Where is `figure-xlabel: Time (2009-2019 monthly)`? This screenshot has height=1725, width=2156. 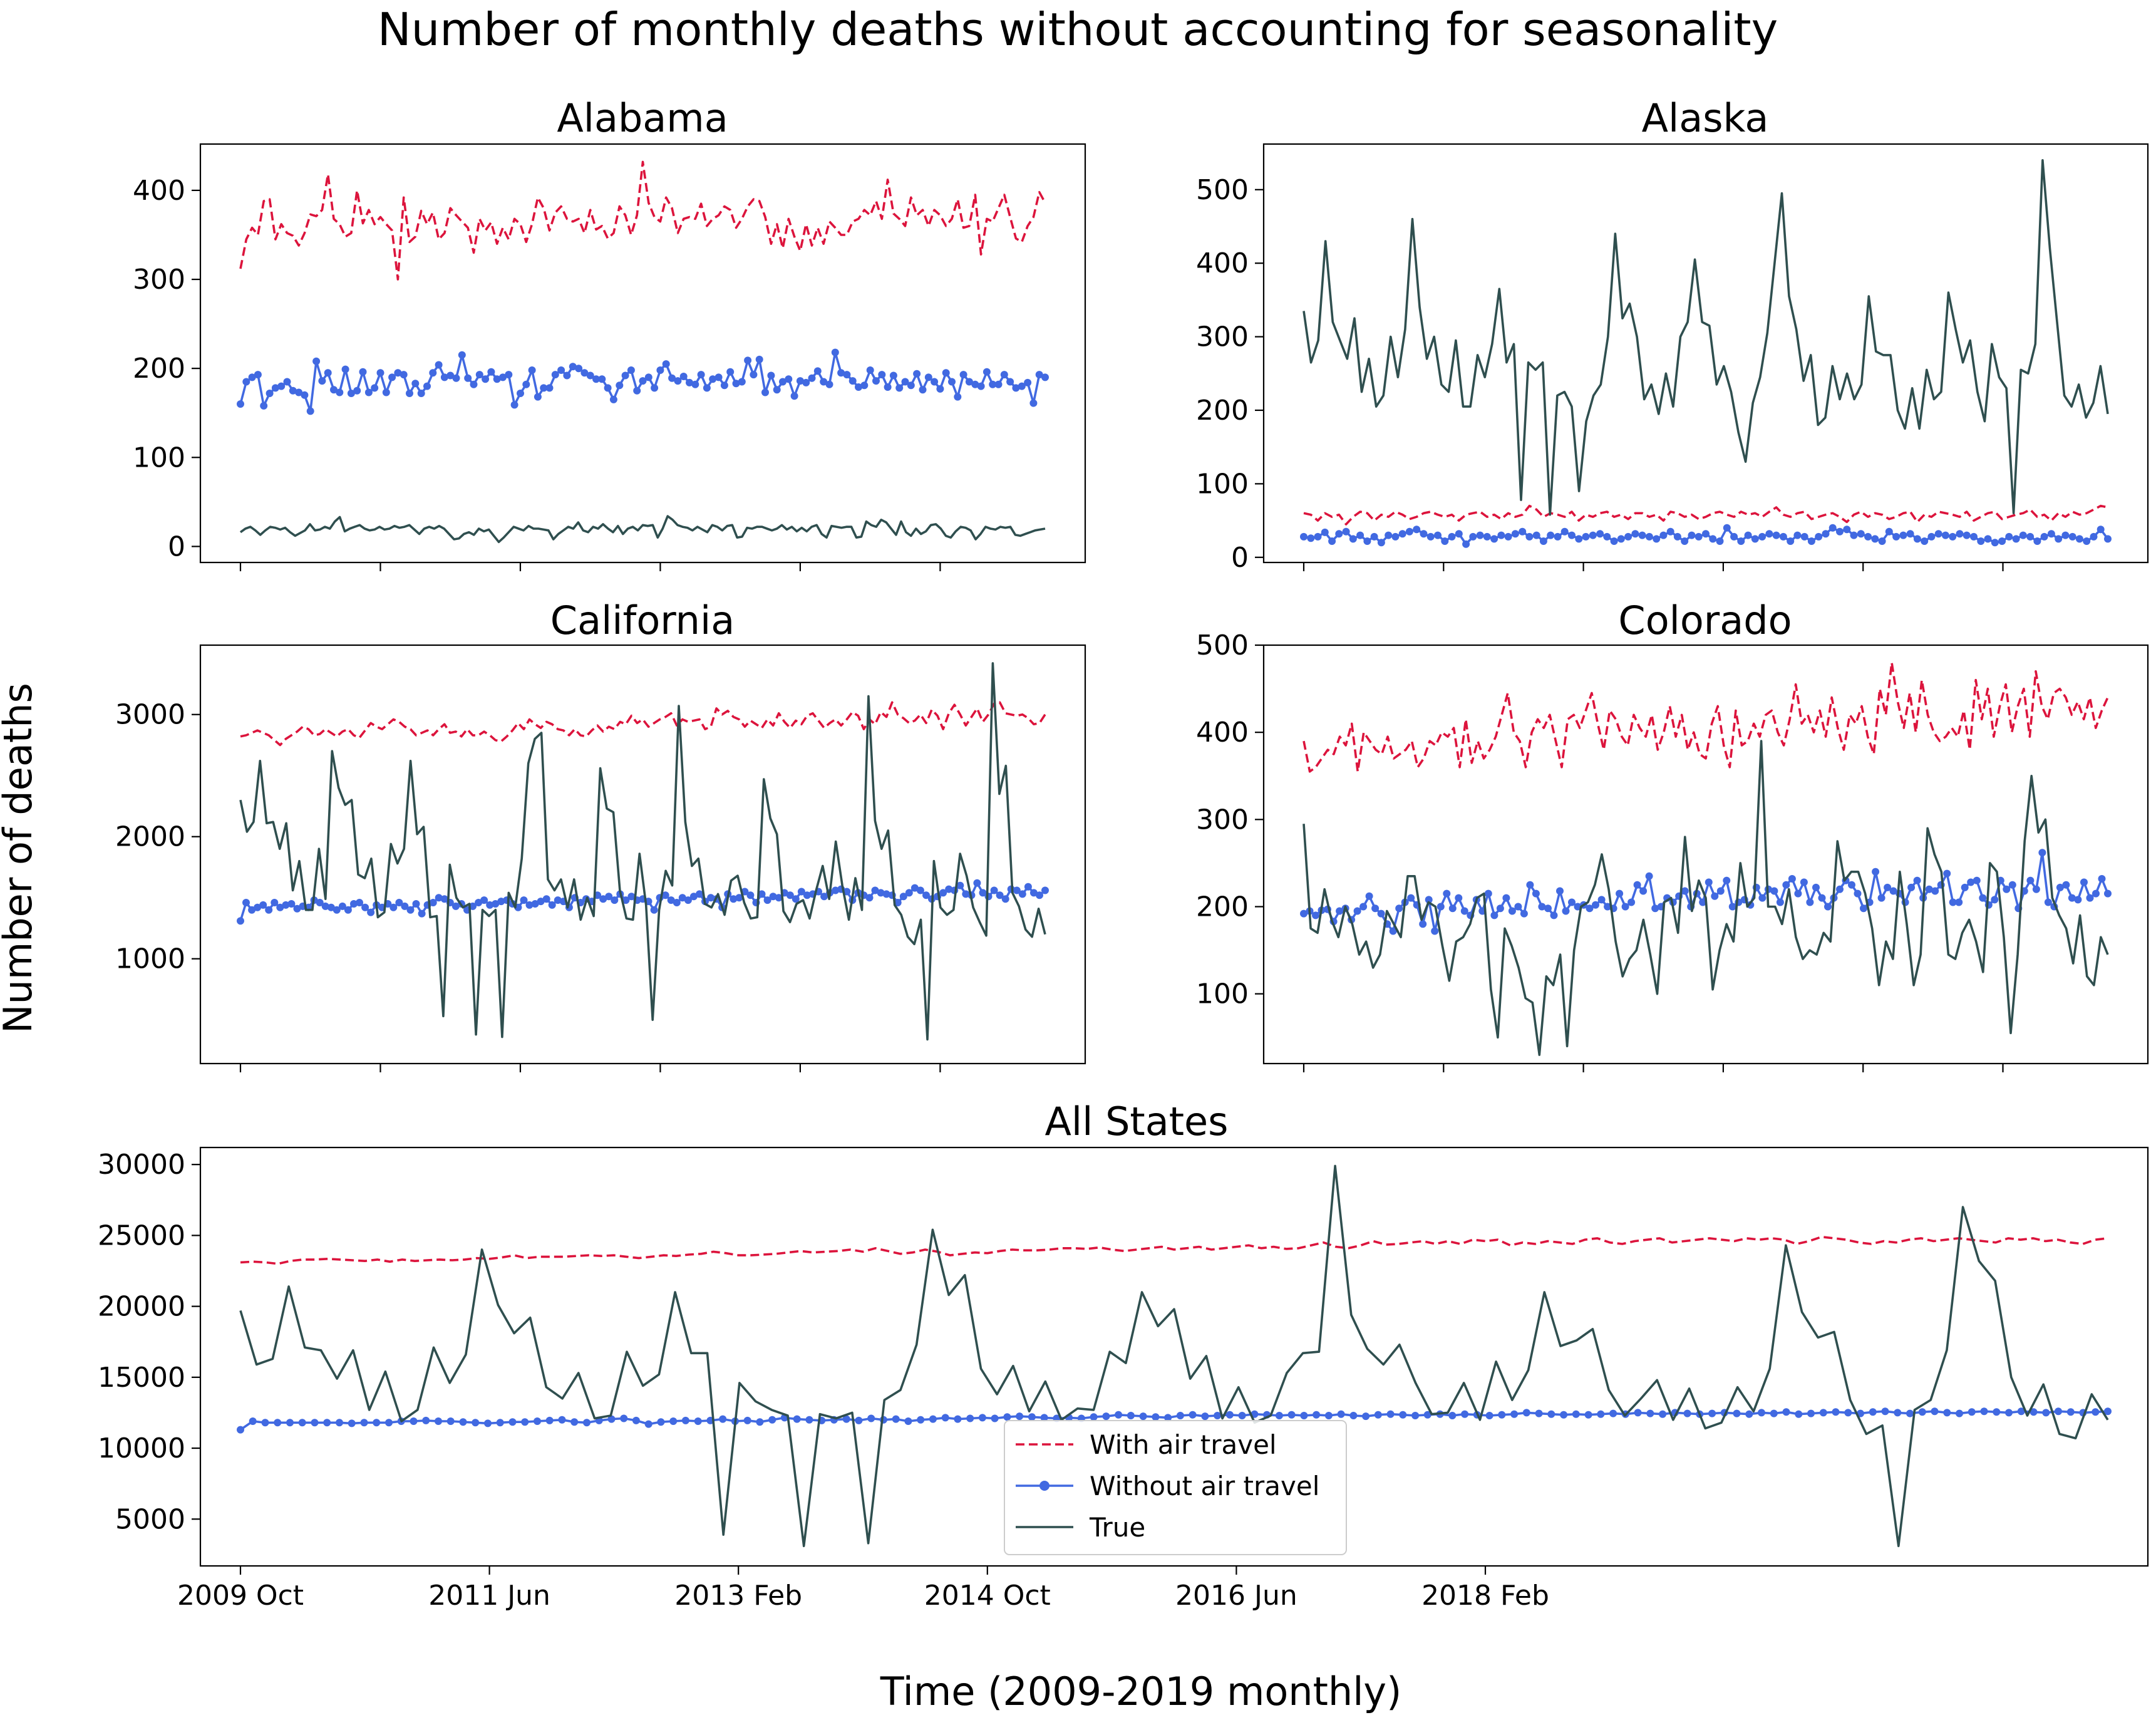
figure-xlabel: Time (2009-2019 monthly) is located at coordinates (1141, 1691).